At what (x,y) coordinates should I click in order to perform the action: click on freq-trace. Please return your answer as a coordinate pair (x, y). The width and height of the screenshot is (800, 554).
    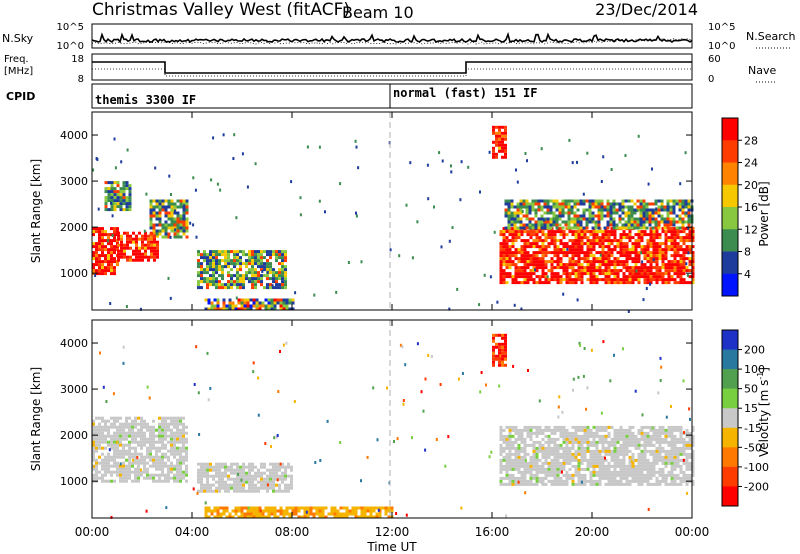
    Looking at the image, I should click on (392, 67).